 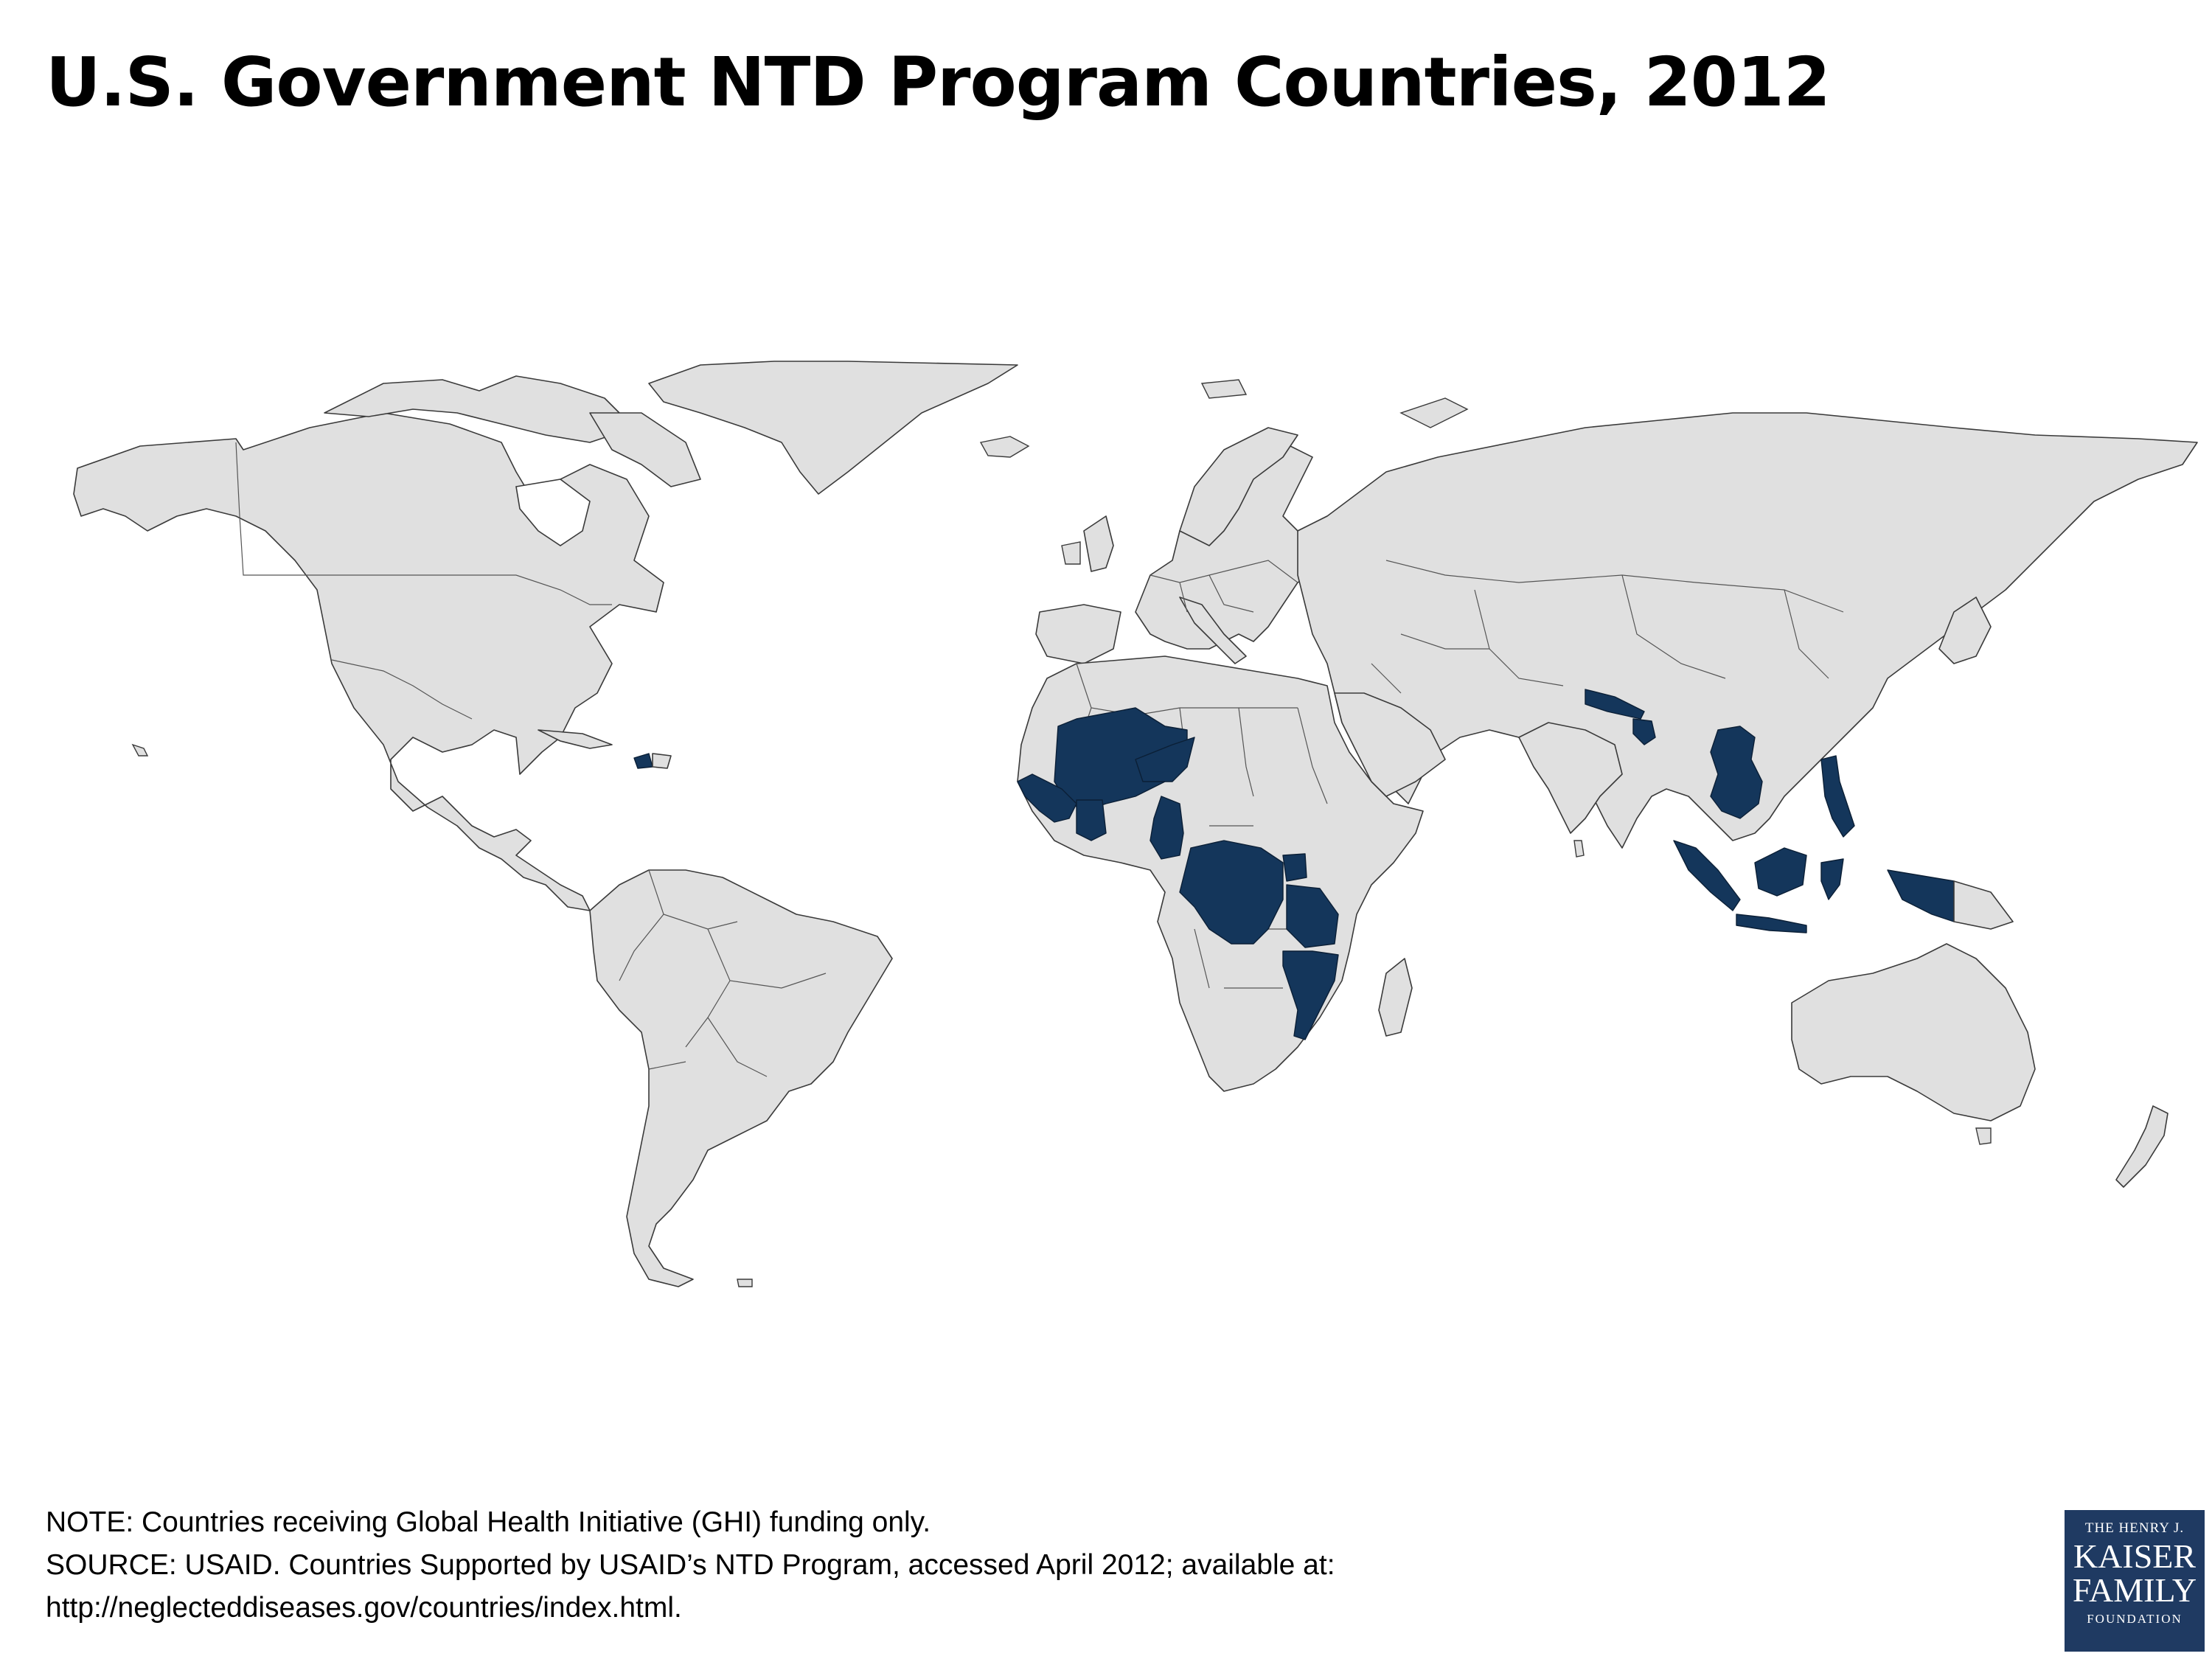 What do you see at coordinates (1213, 630) in the screenshot?
I see `italy` at bounding box center [1213, 630].